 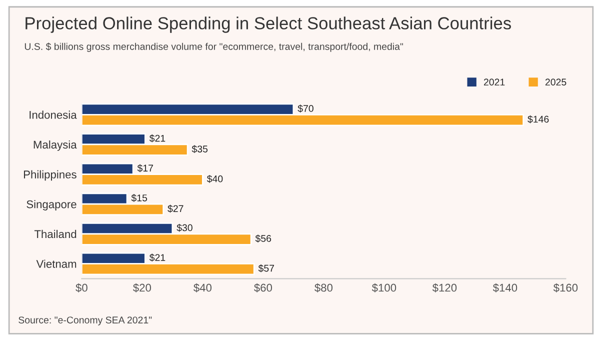 What do you see at coordinates (538, 119) in the screenshot?
I see `text: $146` at bounding box center [538, 119].